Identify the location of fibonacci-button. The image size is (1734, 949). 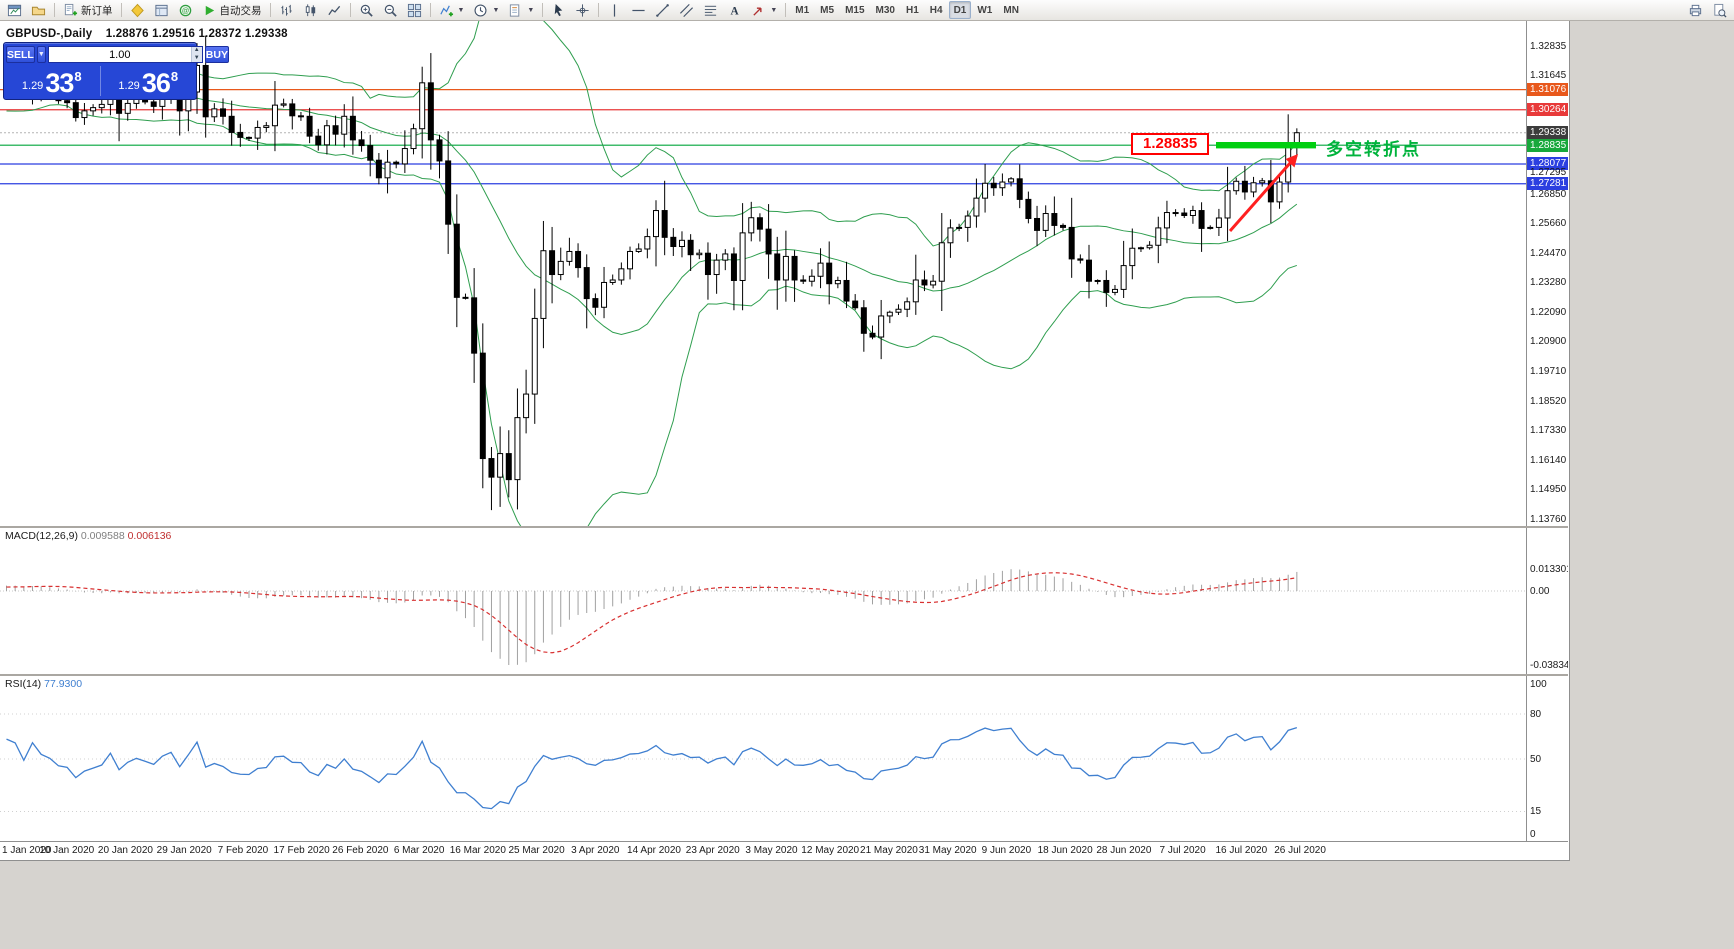
(710, 10).